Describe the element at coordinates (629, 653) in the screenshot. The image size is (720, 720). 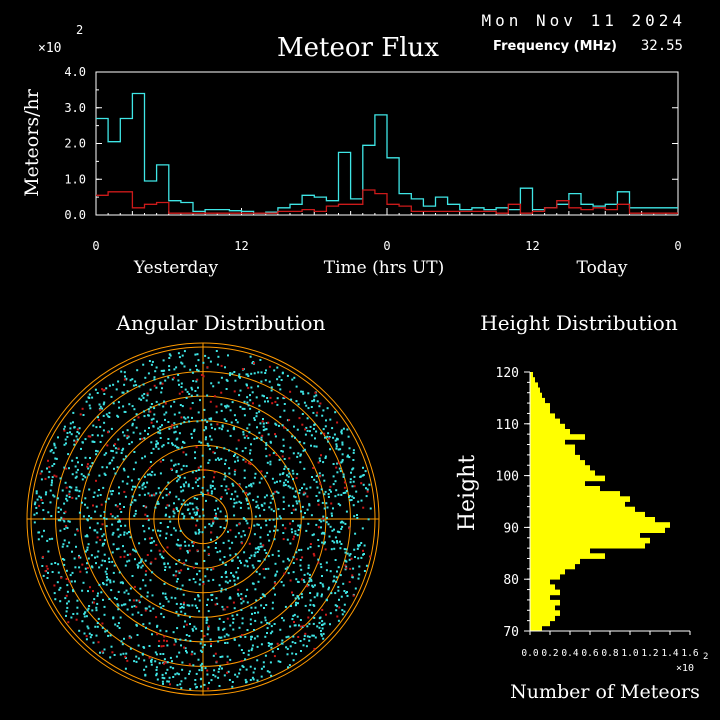
I see `height-x-tick-label: 1.0` at that location.